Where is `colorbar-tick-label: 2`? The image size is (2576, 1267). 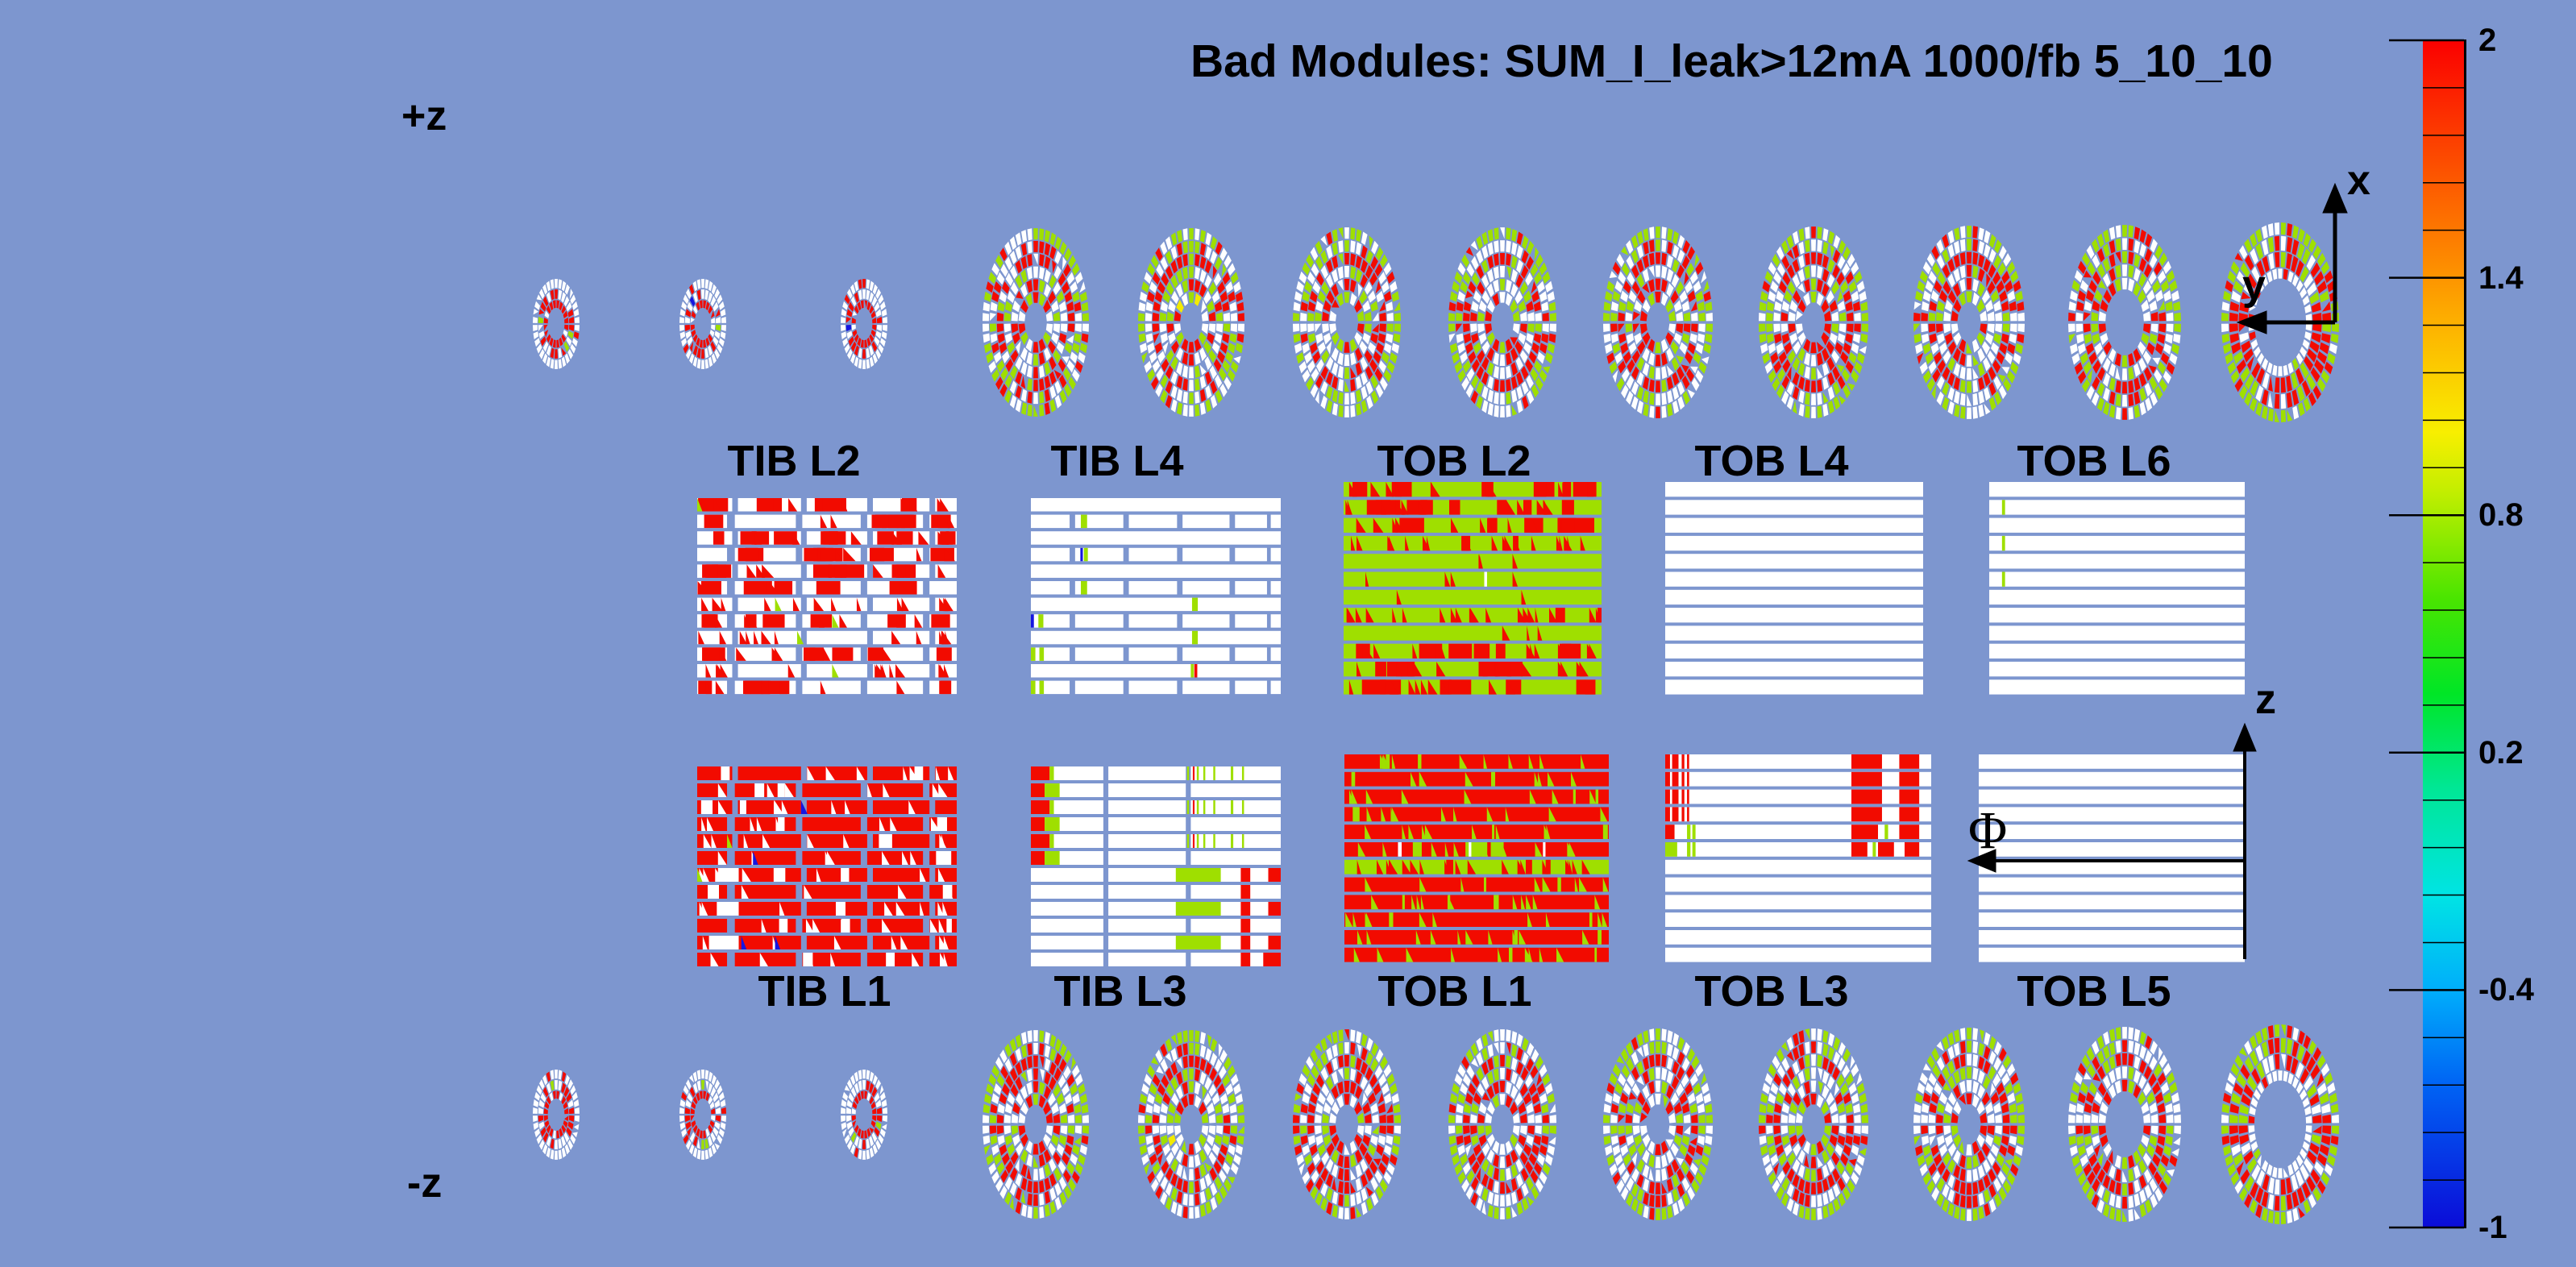
colorbar-tick-label: 2 is located at coordinates (2487, 40).